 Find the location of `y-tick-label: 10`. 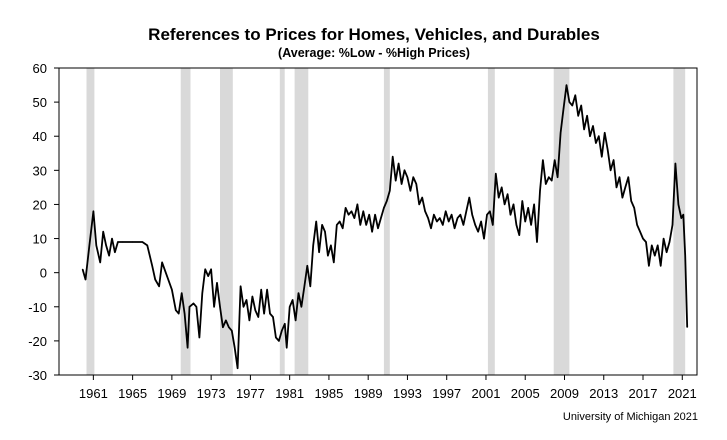

y-tick-label: 10 is located at coordinates (40, 239).